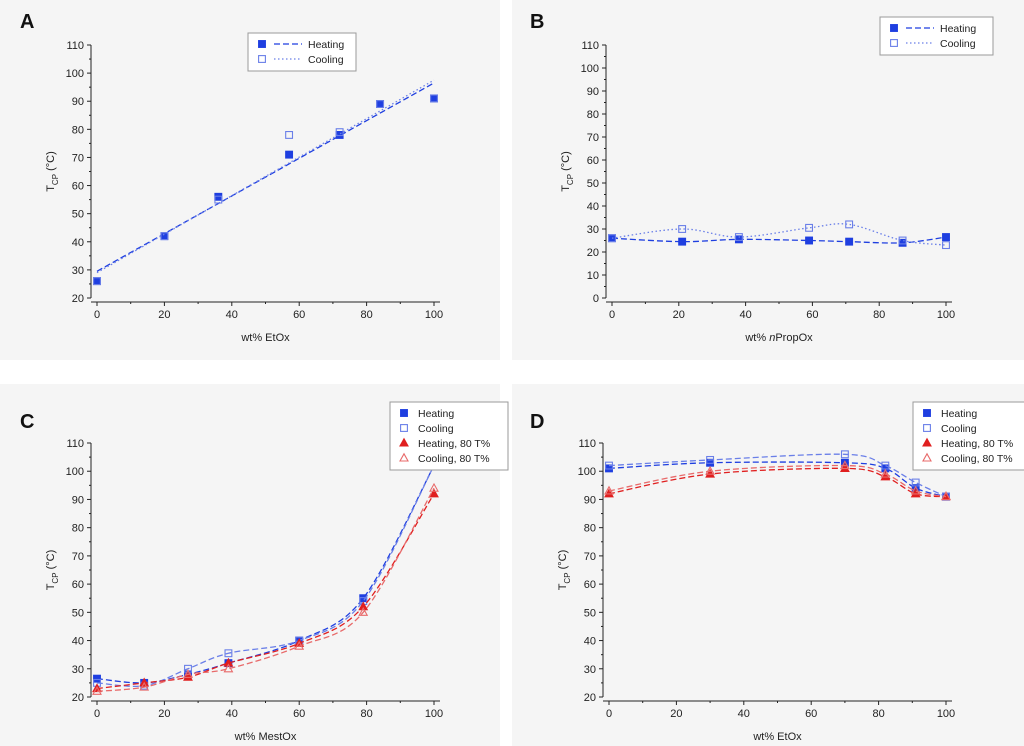 The height and width of the screenshot is (746, 1024). What do you see at coordinates (537, 22) in the screenshot?
I see `panel-label: B` at bounding box center [537, 22].